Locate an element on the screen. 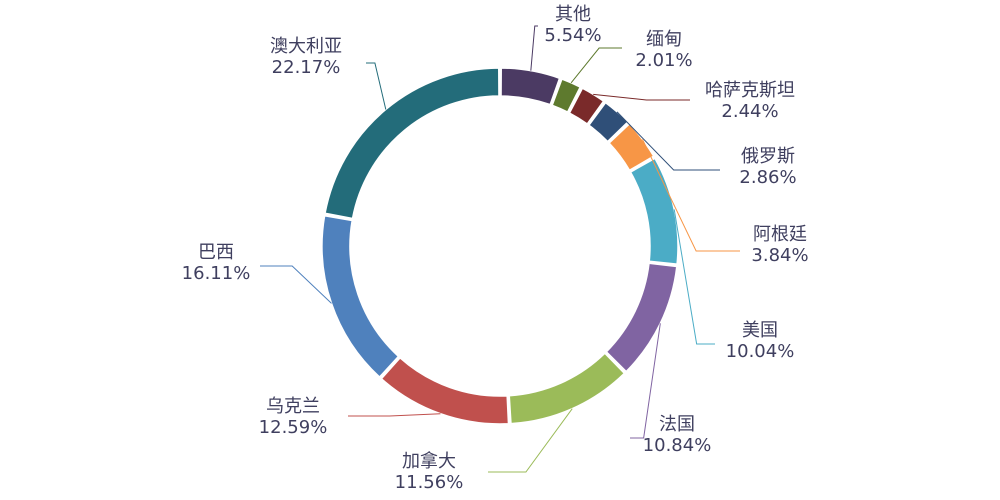 This screenshot has height=500, width=1000. slice-label-name-1: 其他 is located at coordinates (573, 14).